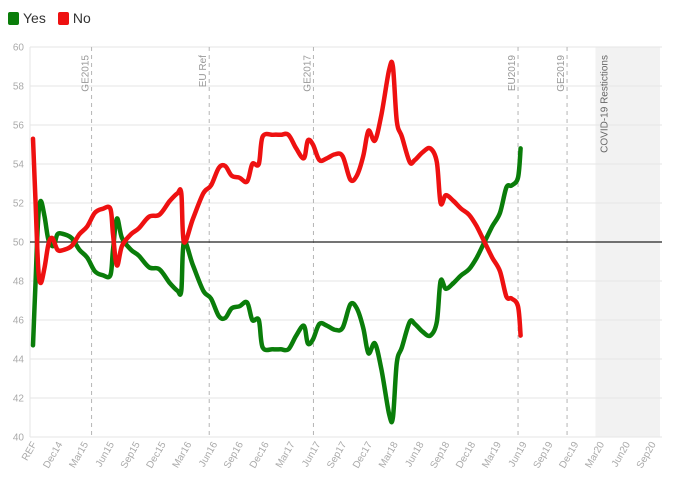 The height and width of the screenshot is (479, 680). What do you see at coordinates (440, 455) in the screenshot?
I see `x-tick-label: Sep18` at bounding box center [440, 455].